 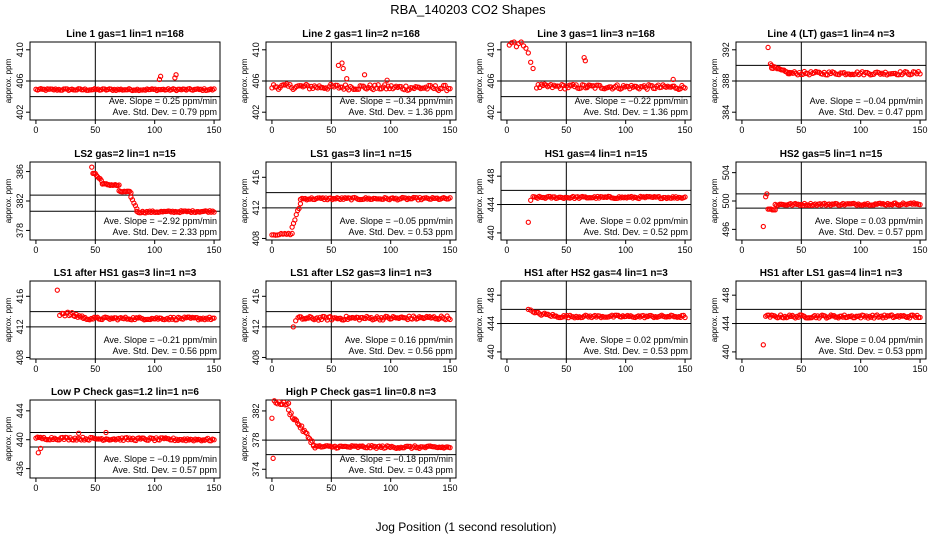 What do you see at coordinates (596, 273) in the screenshot?
I see `panel-title: HS1 after HS2 gas=4 lin=1 n=3` at bounding box center [596, 273].